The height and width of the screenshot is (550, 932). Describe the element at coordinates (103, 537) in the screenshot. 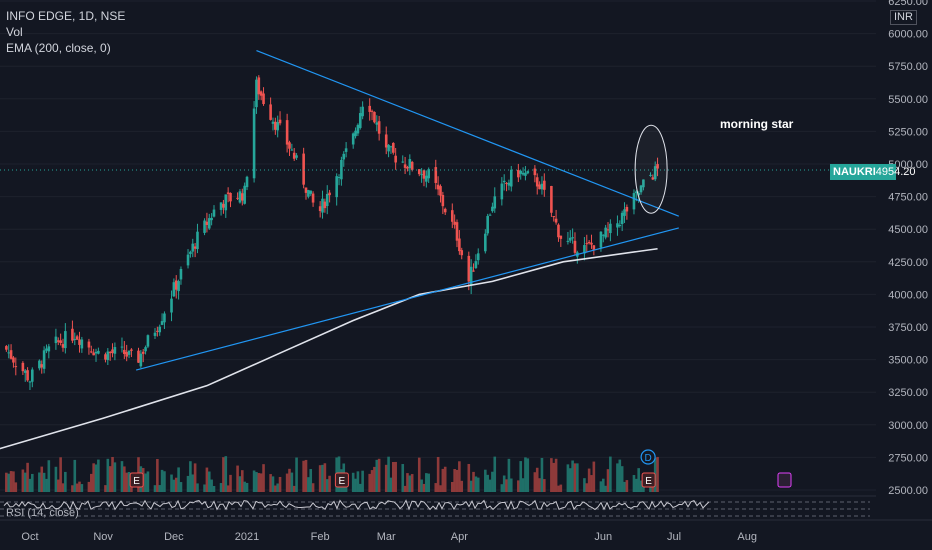

I see `time-tick-label: Nov` at that location.